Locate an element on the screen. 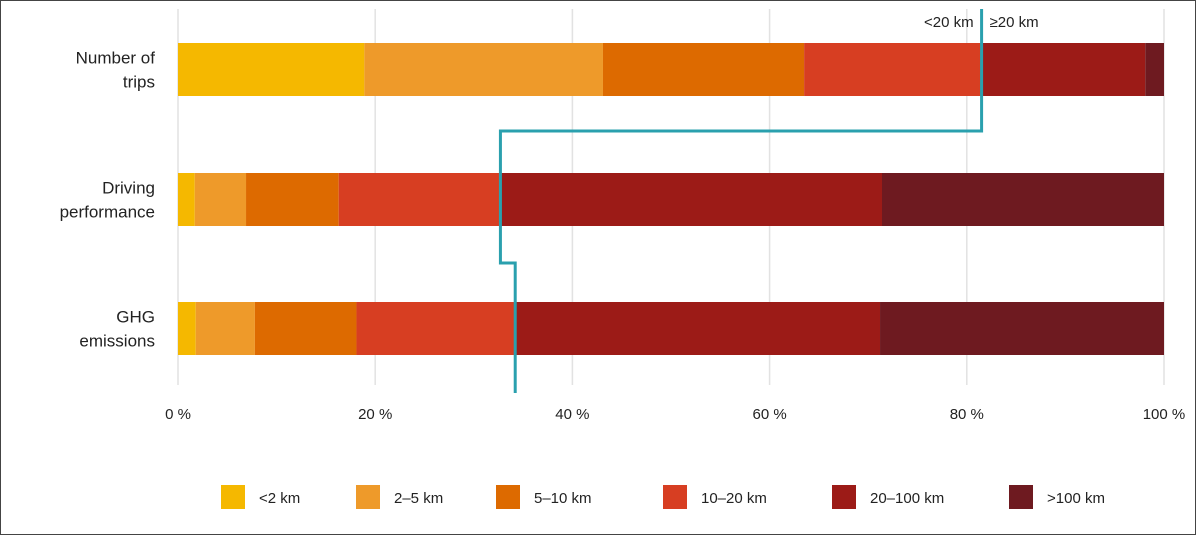  x-tick-label: 100 % is located at coordinates (1164, 414).